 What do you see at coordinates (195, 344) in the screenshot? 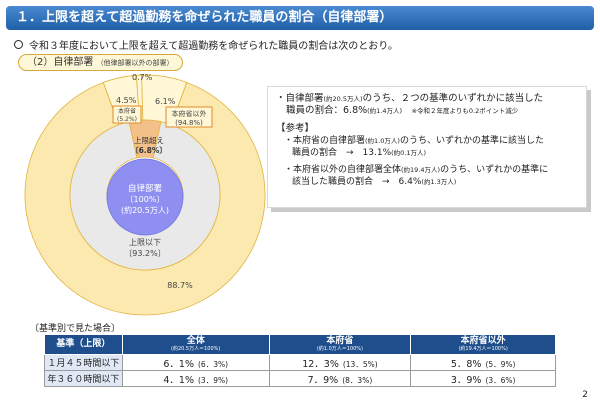
I see `header-total: 全体 (約20.5万人＝100%)` at bounding box center [195, 344].